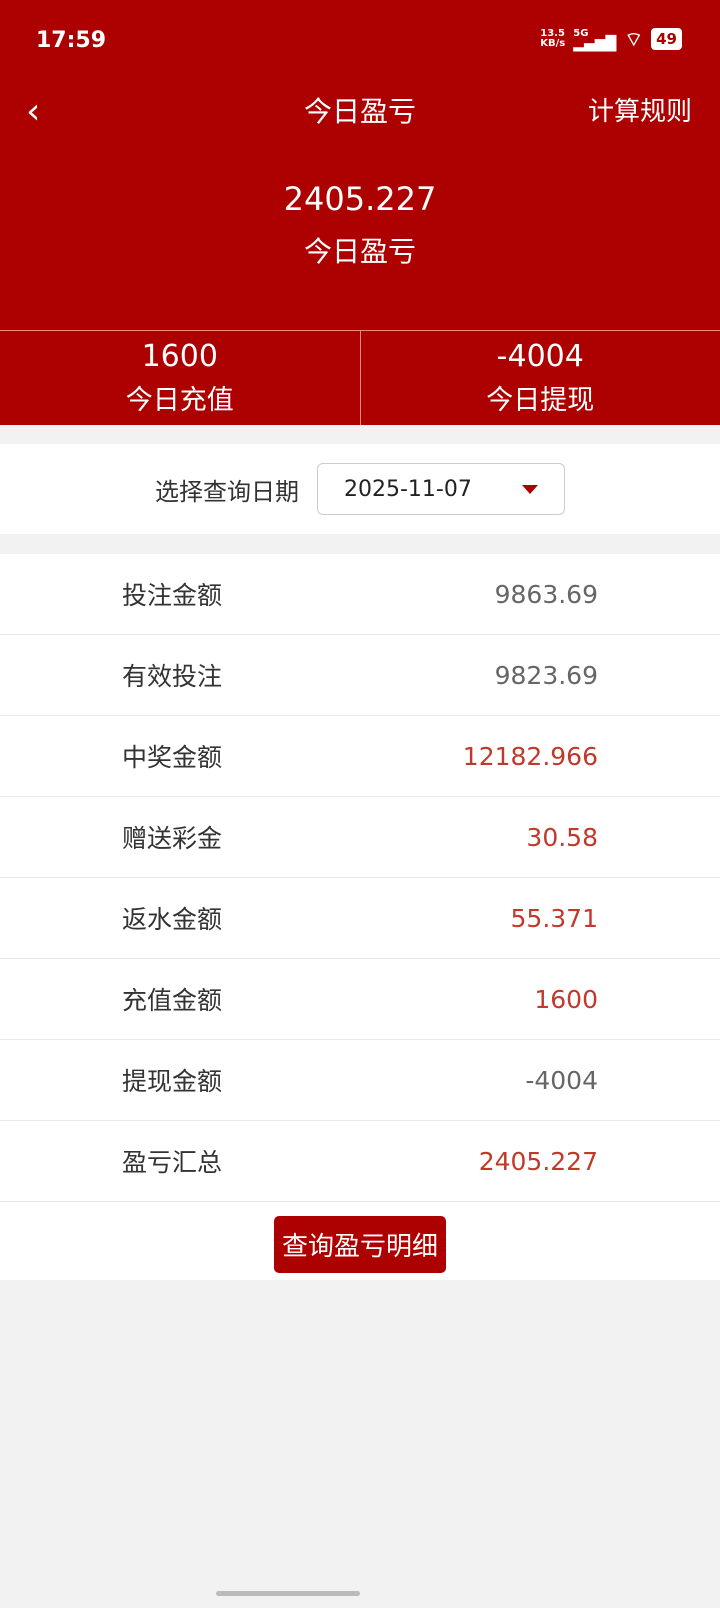 The height and width of the screenshot is (1608, 720). I want to click on page-title: 今日盈亏, so click(359, 111).